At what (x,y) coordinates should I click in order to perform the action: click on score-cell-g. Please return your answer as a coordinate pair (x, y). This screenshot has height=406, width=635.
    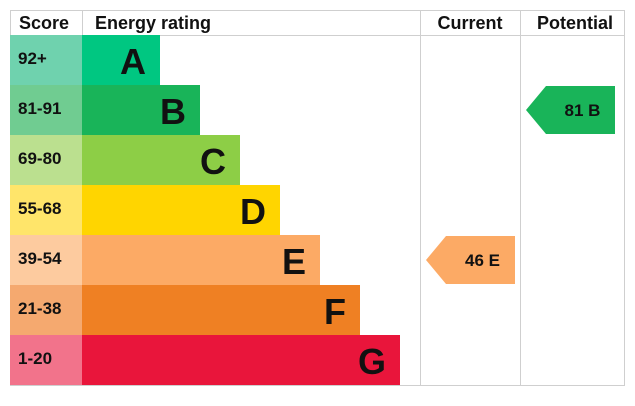
    Looking at the image, I should click on (46, 360).